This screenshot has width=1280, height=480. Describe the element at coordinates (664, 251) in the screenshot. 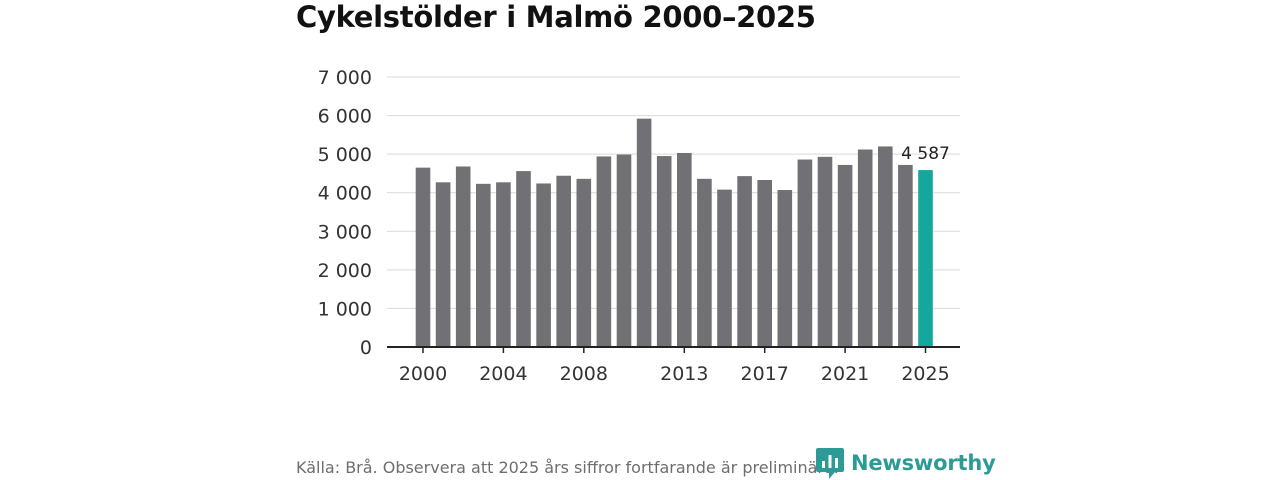

I see `bar-2012` at that location.